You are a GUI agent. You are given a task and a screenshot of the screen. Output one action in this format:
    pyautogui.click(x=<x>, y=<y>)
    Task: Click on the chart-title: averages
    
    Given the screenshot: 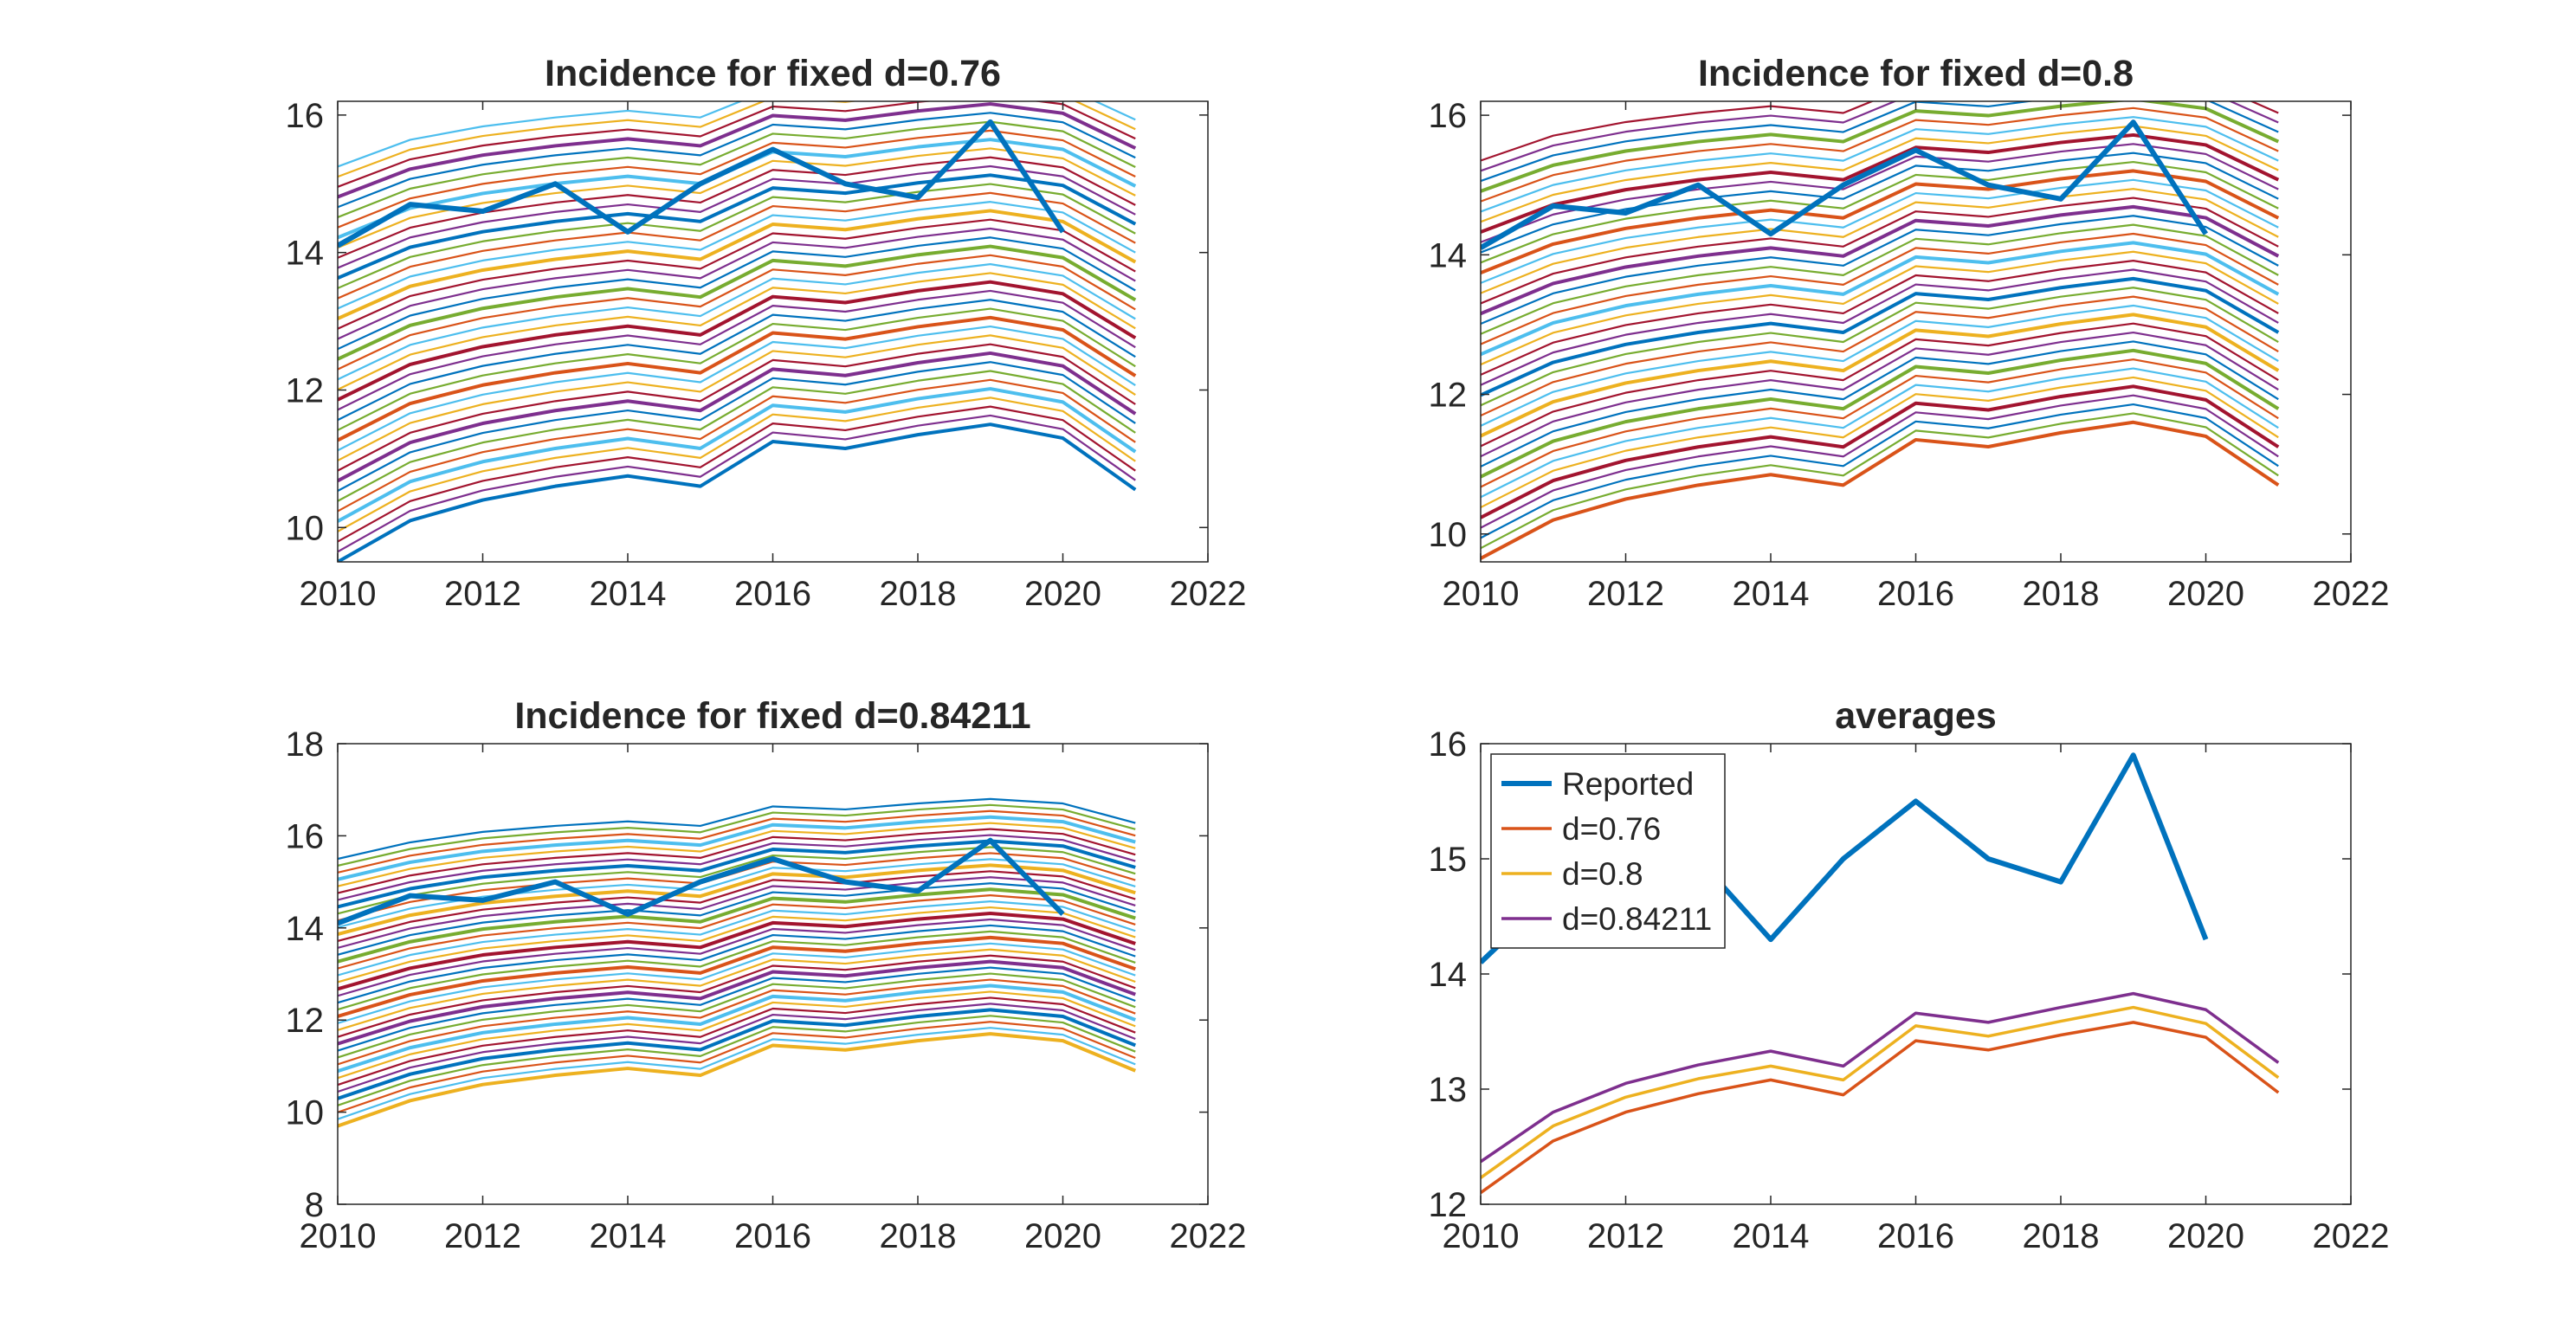 What is the action you would take?
    pyautogui.click(x=1916, y=716)
    